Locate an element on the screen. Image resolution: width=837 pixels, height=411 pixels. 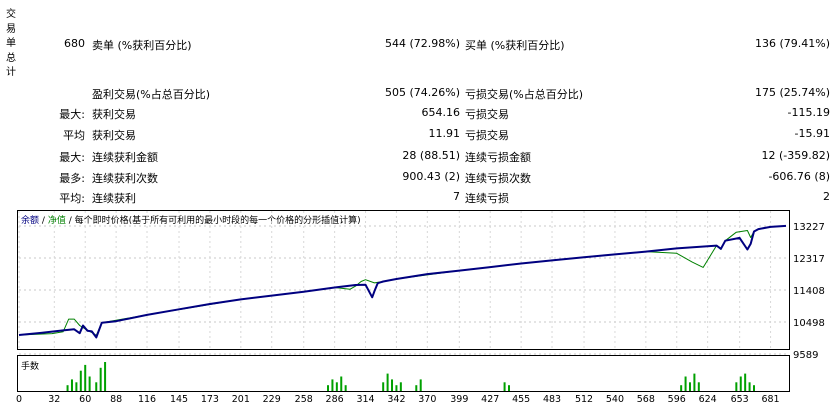
avg-consec-win-value: 7 is located at coordinates (456, 196).